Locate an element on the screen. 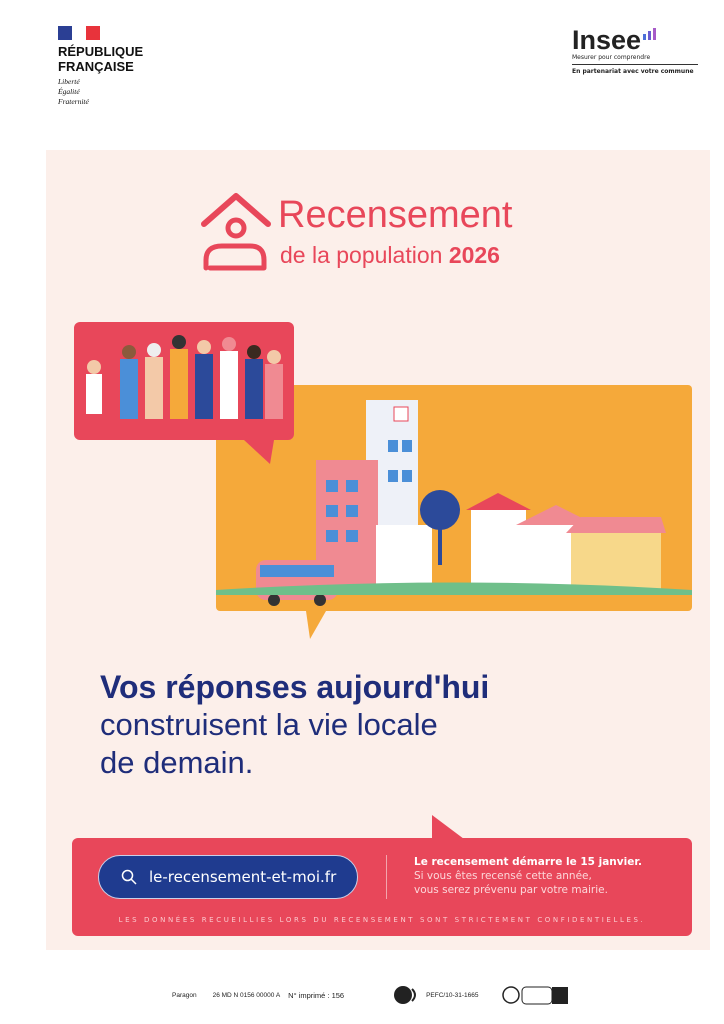  website-search-button: le-recensement-et-moi.fr is located at coordinates (228, 877).